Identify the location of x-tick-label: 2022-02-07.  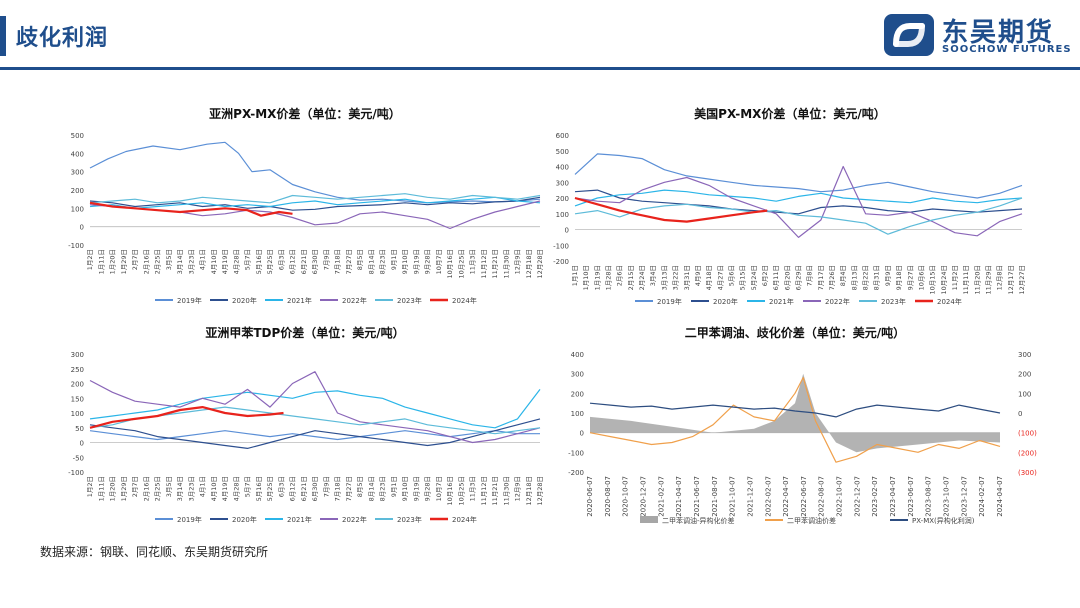
(768, 496).